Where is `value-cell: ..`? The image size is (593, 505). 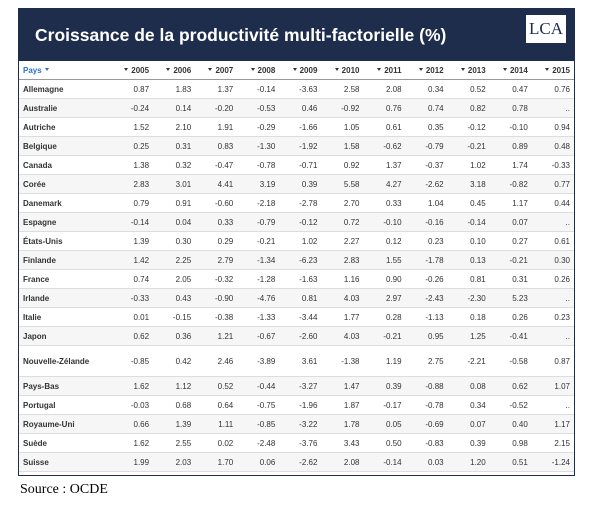
value-cell: .. is located at coordinates (552, 222).